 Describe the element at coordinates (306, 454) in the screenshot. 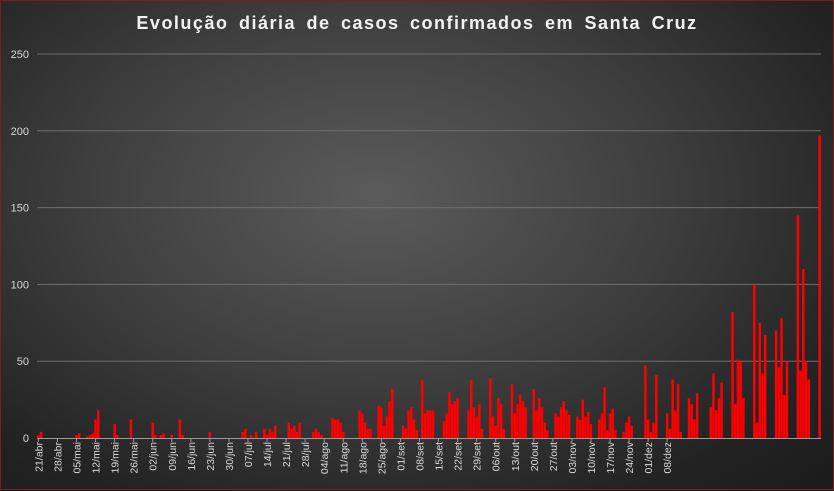

I see `x-tick-label: 28/jul` at that location.